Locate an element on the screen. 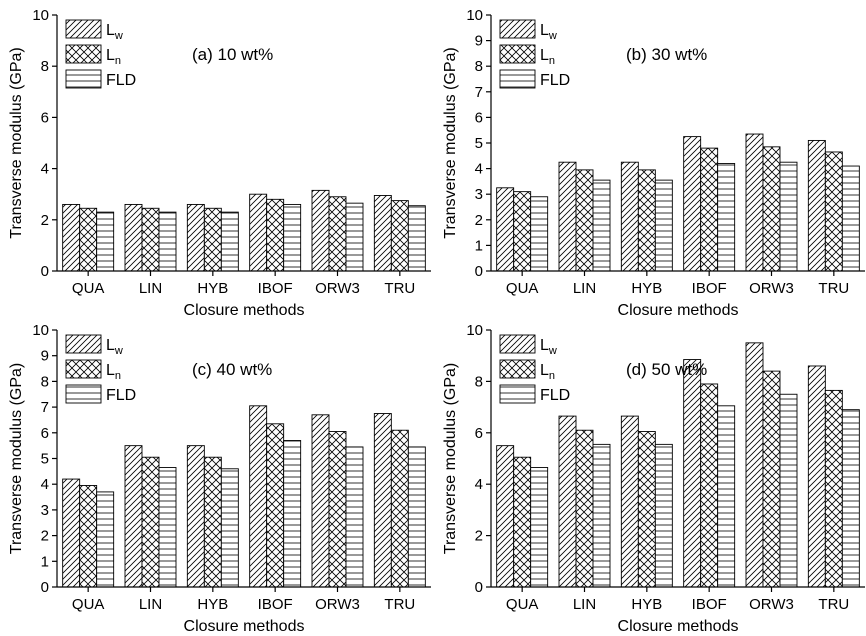 The width and height of the screenshot is (866, 636). y-tick-label: 3 is located at coordinates (479, 194).